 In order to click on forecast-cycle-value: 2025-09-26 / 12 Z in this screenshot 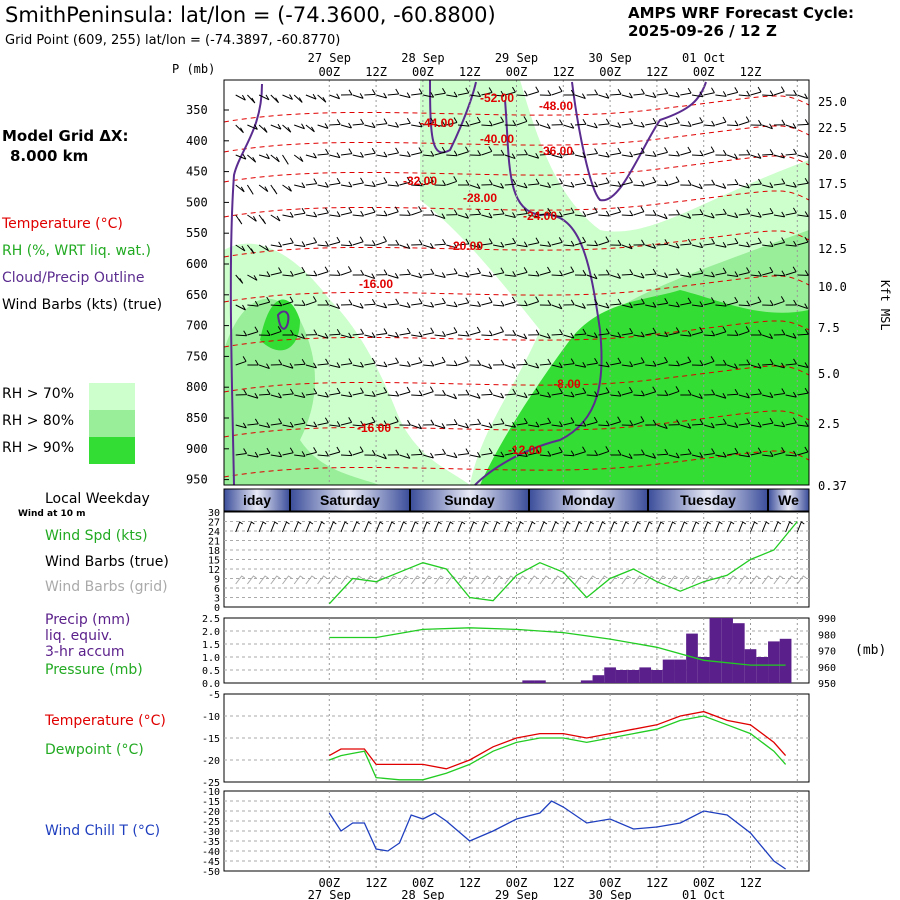, I will do `click(702, 31)`.